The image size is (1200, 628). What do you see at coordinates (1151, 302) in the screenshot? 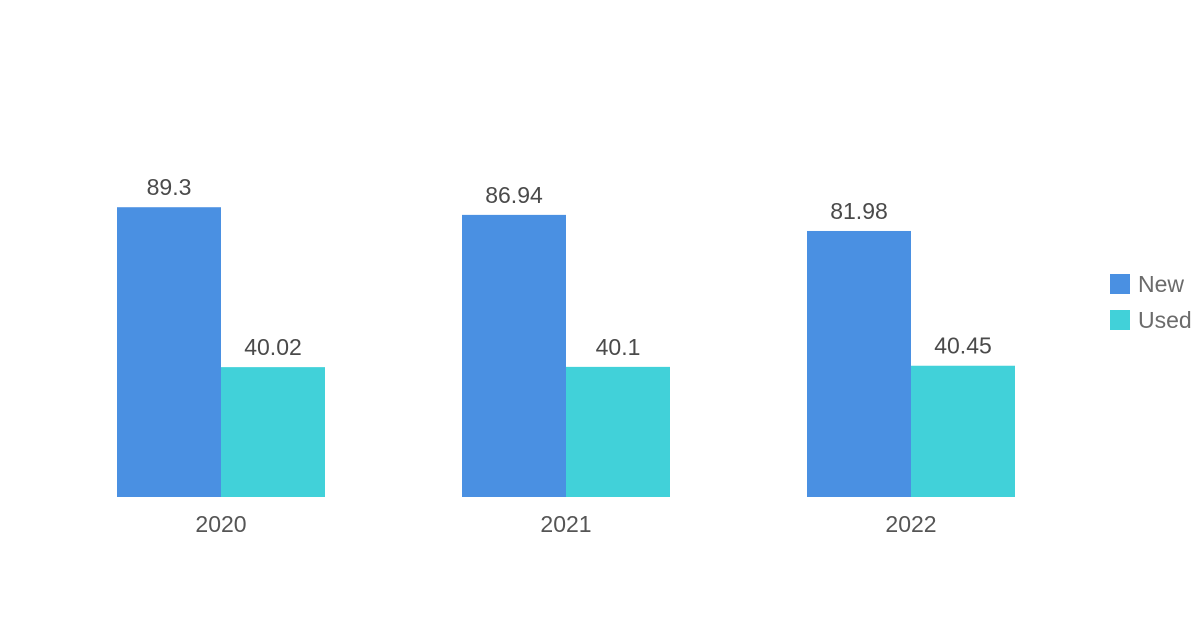
I see `legend: New Used` at bounding box center [1151, 302].